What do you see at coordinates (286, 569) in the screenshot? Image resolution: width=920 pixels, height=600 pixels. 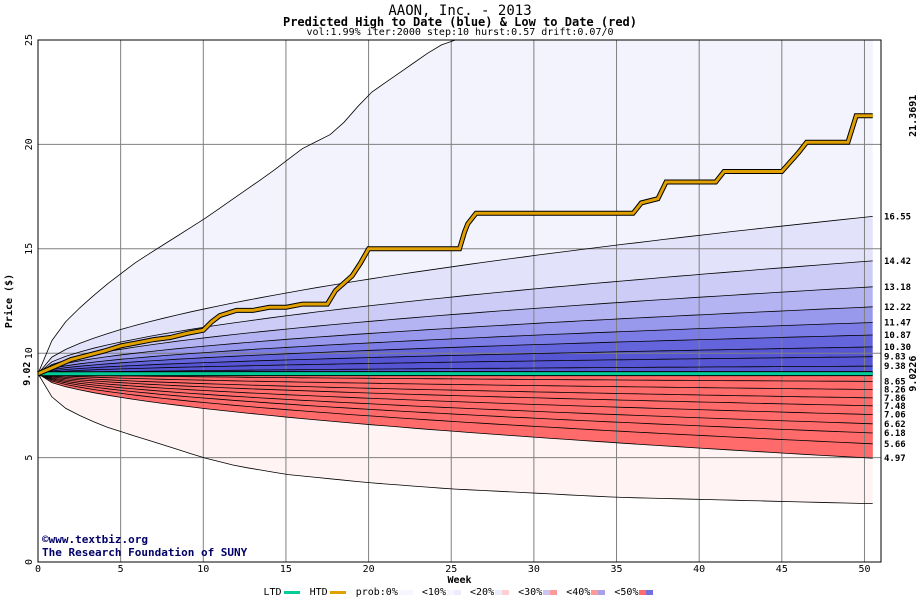 I see `x-tick-label: 15` at bounding box center [286, 569].